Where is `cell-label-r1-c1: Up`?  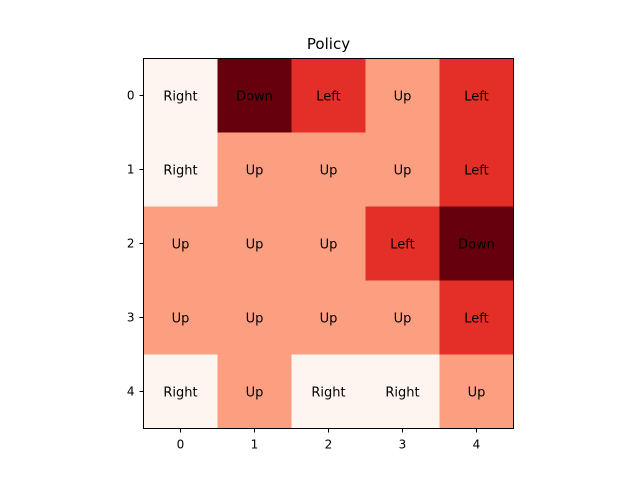 cell-label-r1-c1: Up is located at coordinates (255, 171).